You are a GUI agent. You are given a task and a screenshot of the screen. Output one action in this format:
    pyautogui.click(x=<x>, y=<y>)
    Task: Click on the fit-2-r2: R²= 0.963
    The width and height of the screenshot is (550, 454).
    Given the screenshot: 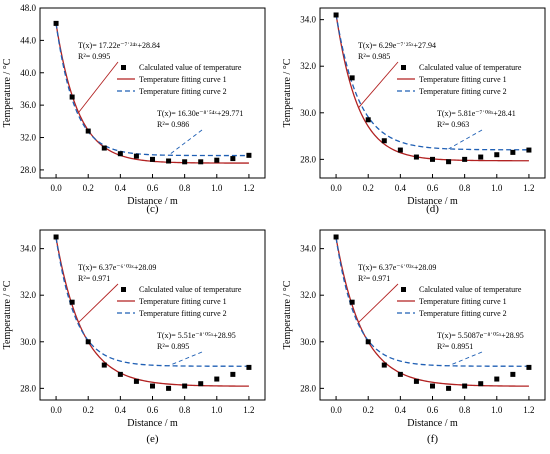 What is the action you would take?
    pyautogui.click(x=453, y=124)
    